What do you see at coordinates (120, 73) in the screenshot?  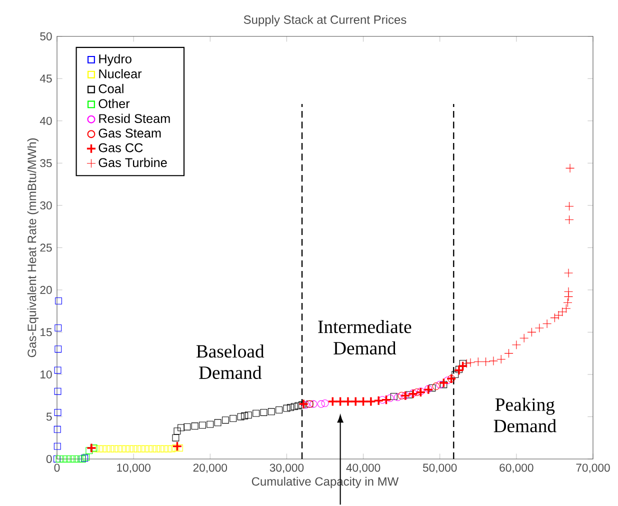 I see `legend-label: Nuclear` at bounding box center [120, 73].